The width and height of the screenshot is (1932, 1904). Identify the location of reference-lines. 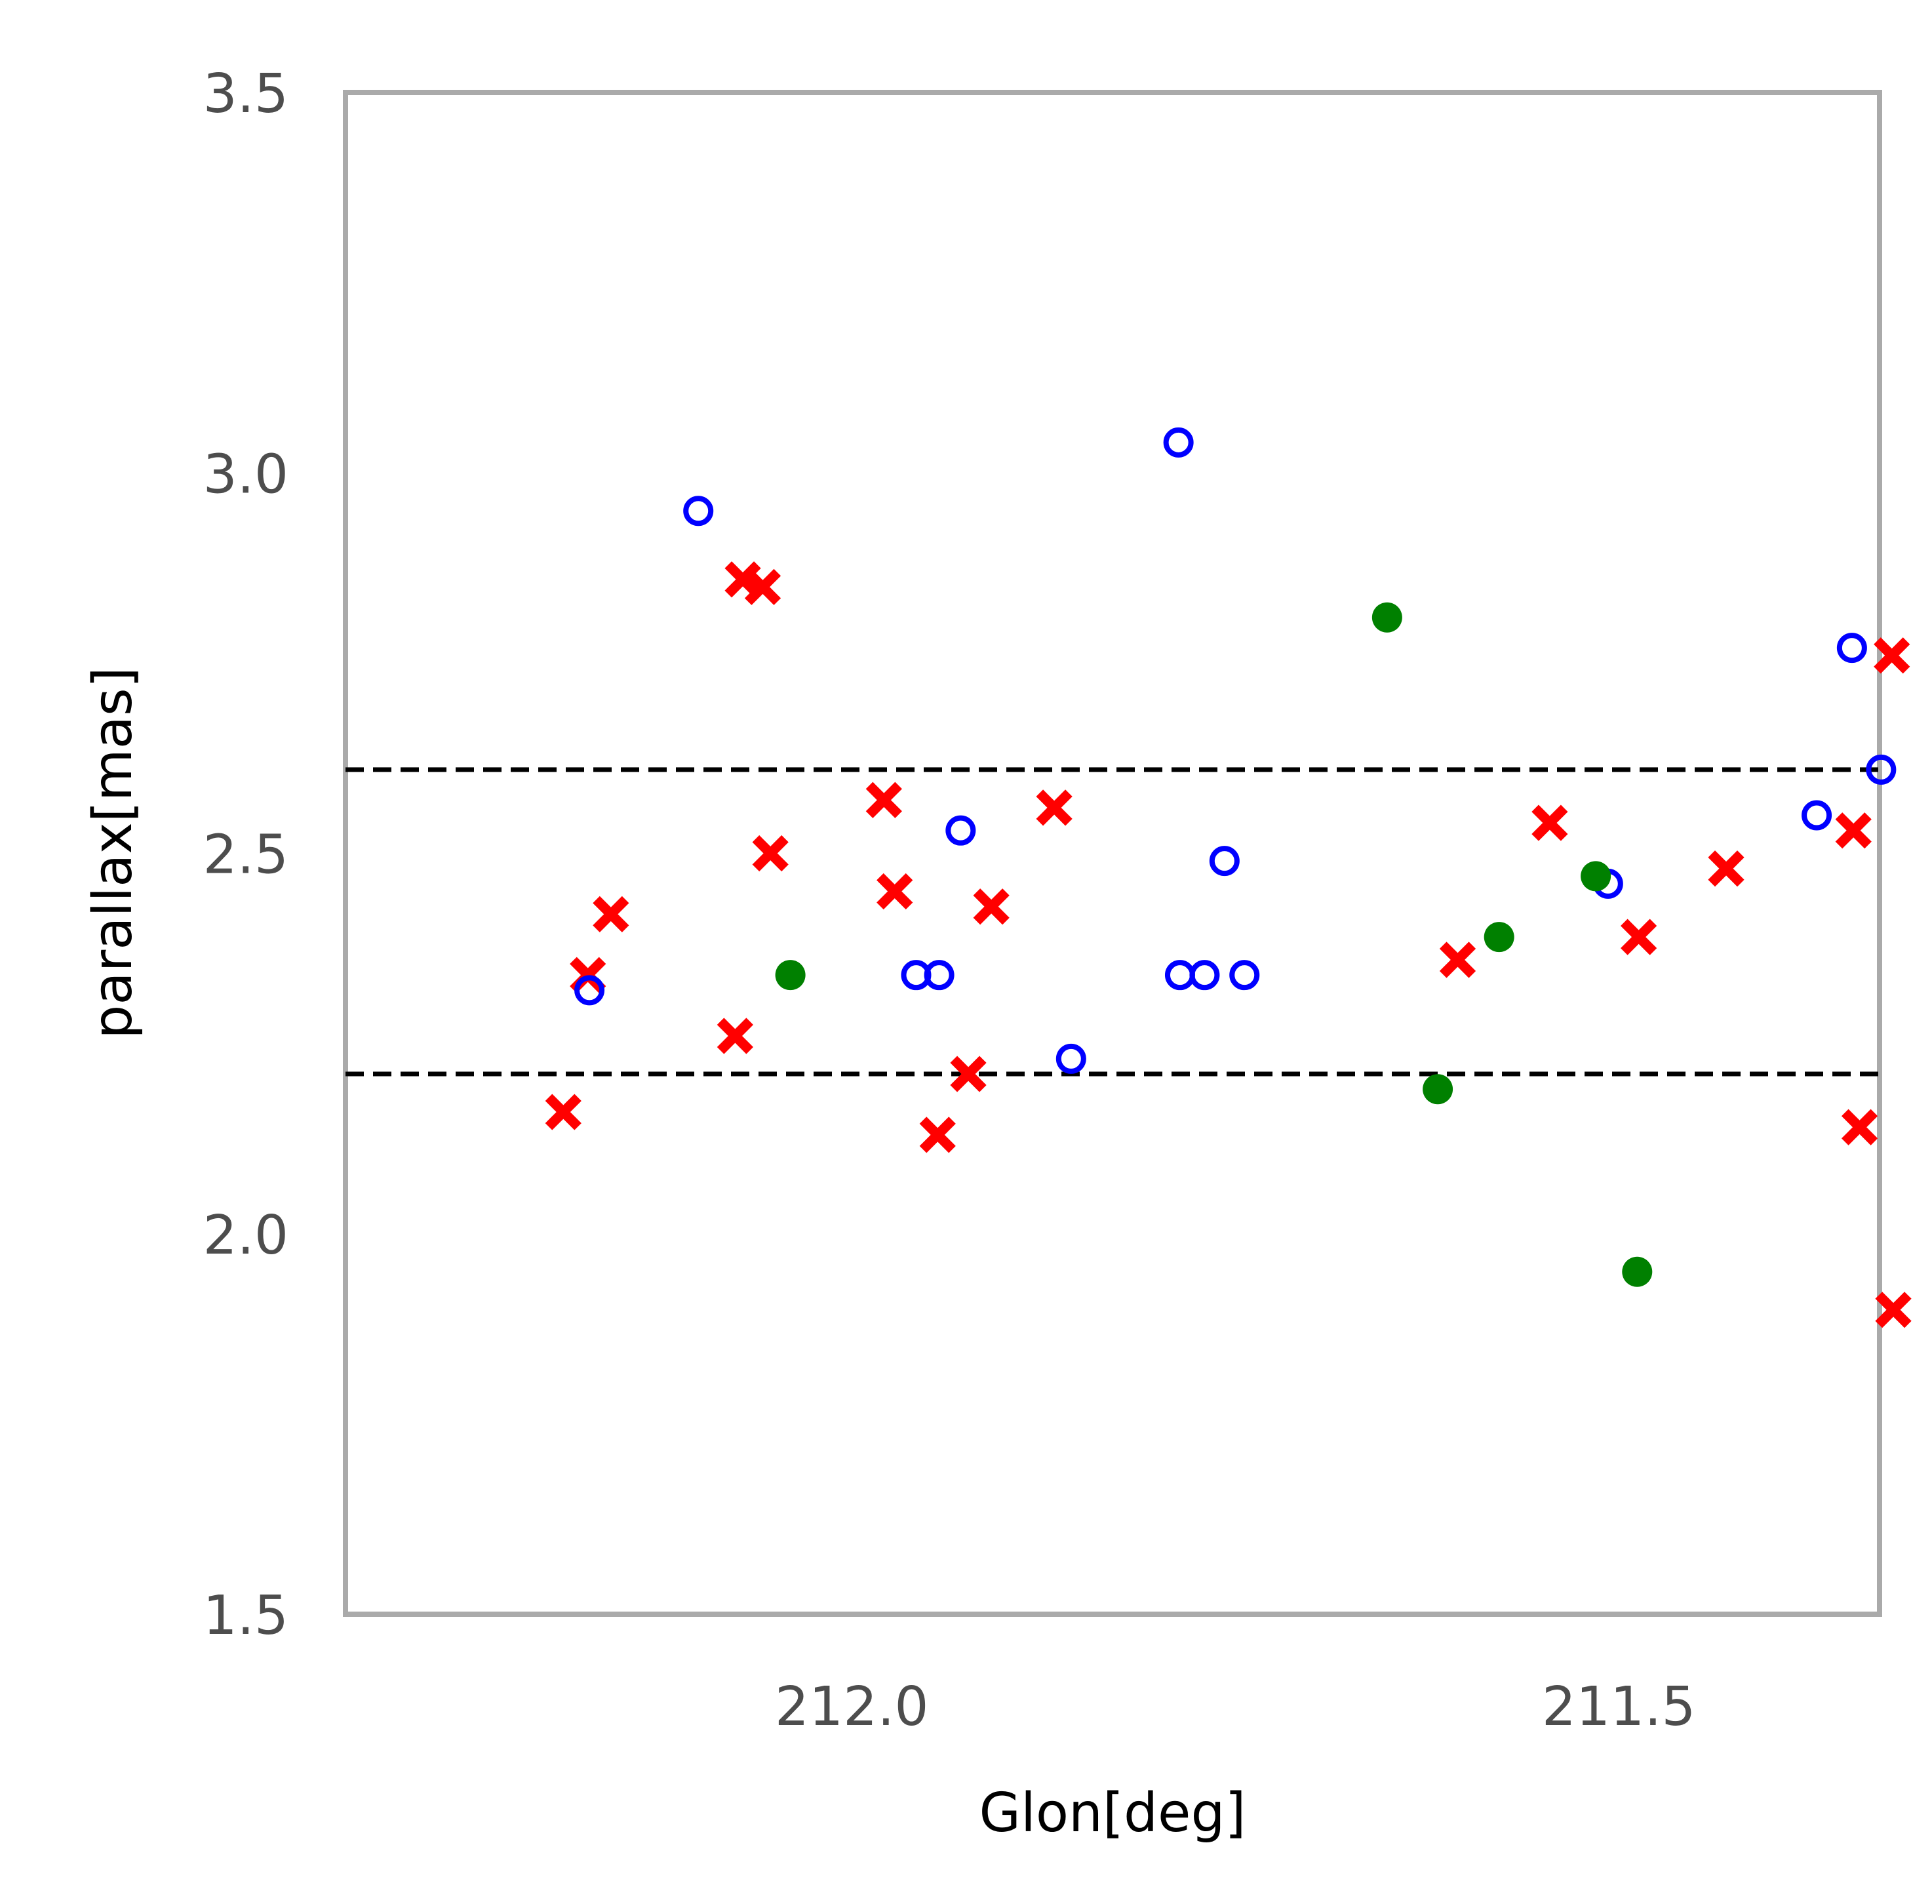
(1112, 922).